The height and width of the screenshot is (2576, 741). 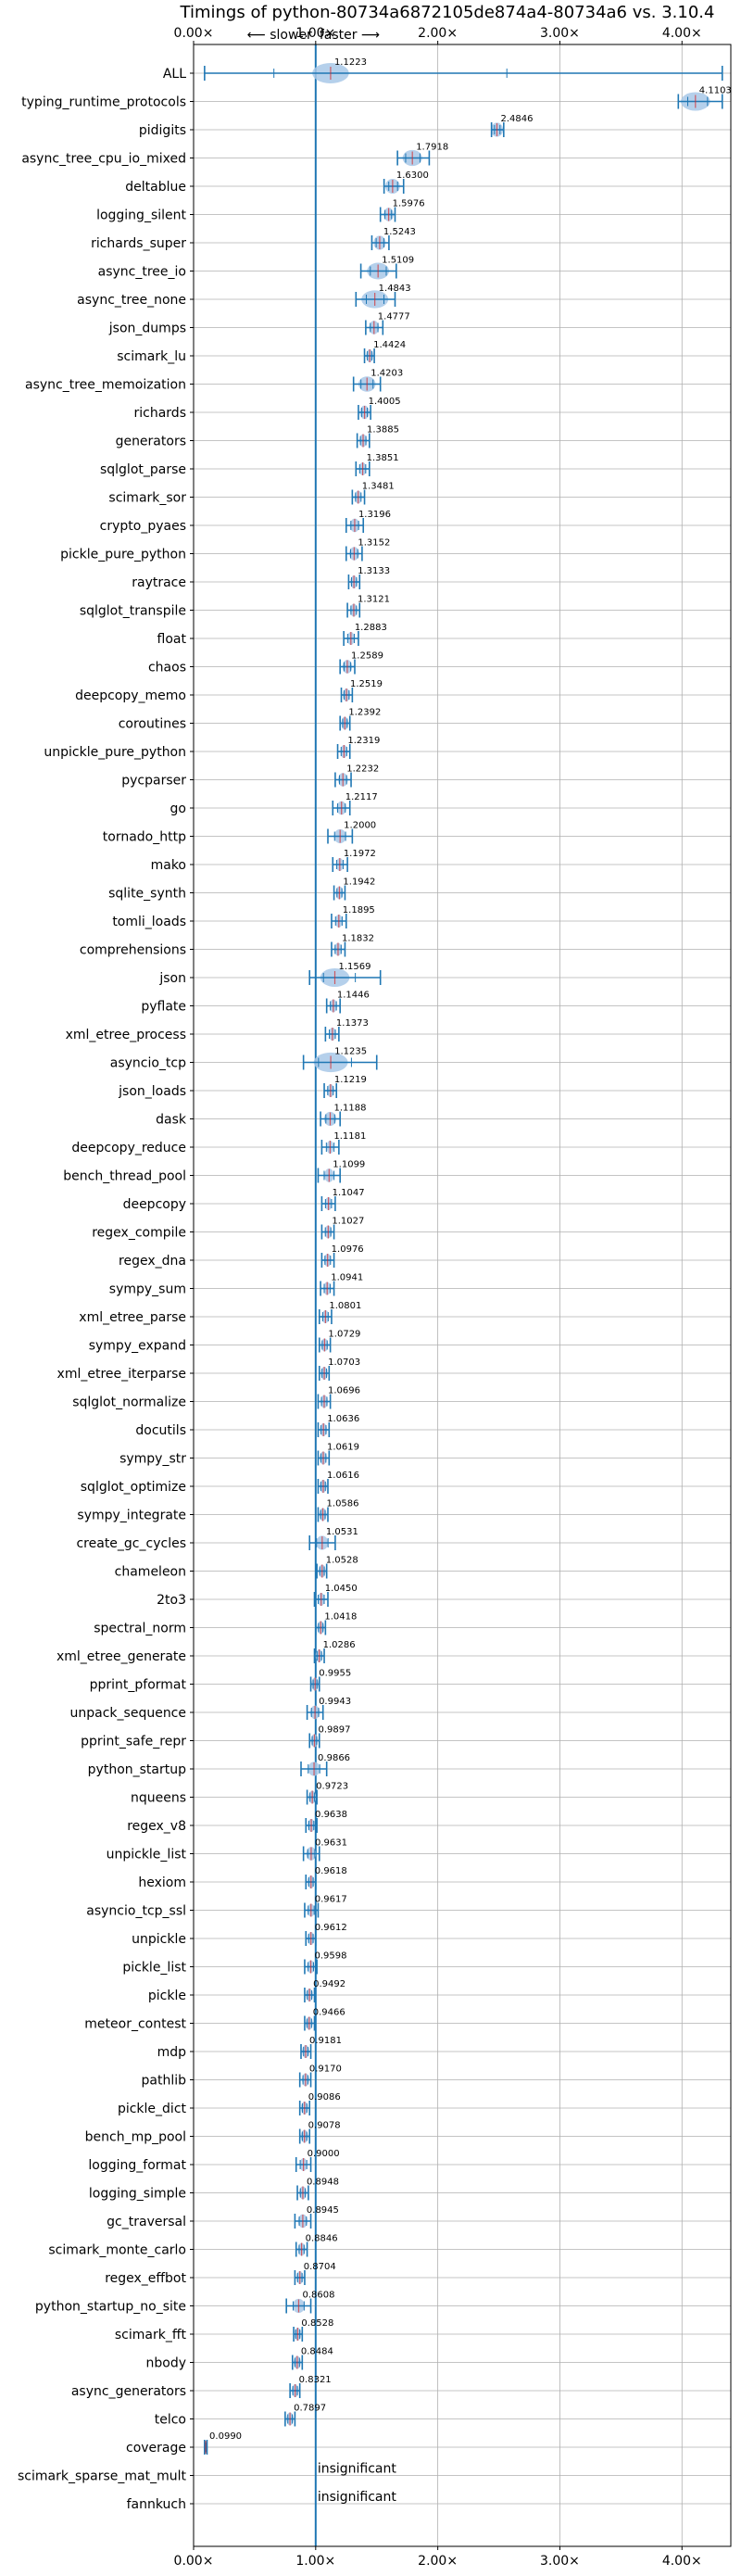 I want to click on value-label-chameleon: 1.0528, so click(x=342, y=1561).